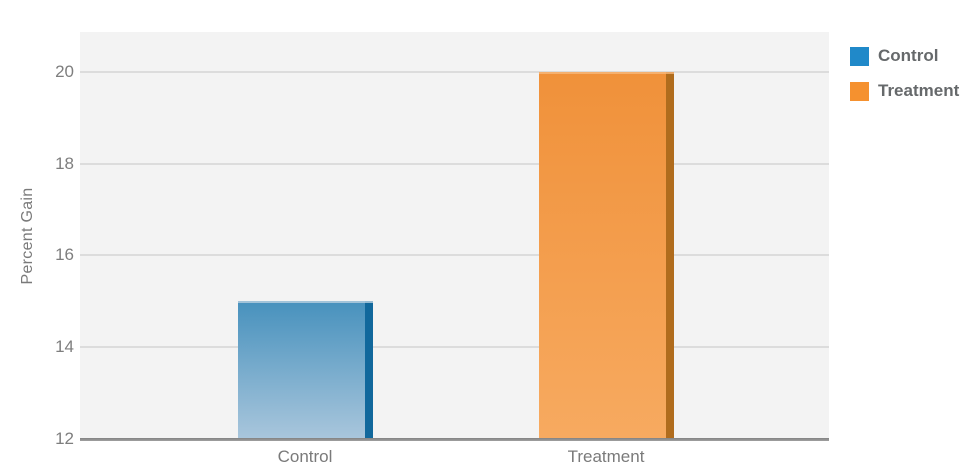 The height and width of the screenshot is (476, 972). What do you see at coordinates (859, 56) in the screenshot?
I see `legend-swatch-control` at bounding box center [859, 56].